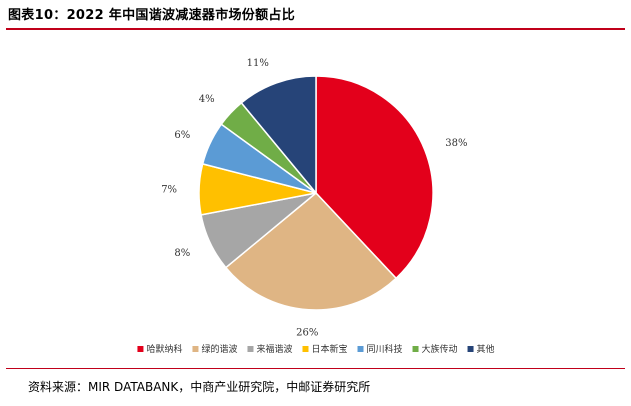  I want to click on legend-item-6: 大族传动, so click(435, 349).